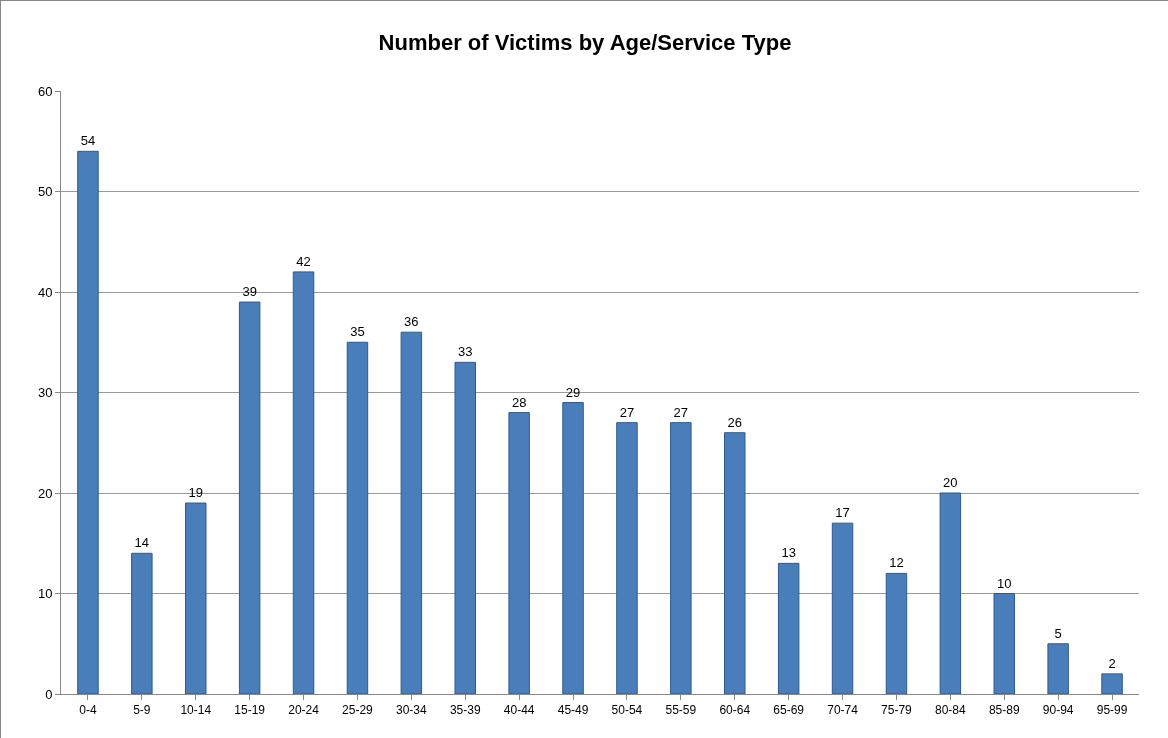 The height and width of the screenshot is (738, 1168). Describe the element at coordinates (896, 563) in the screenshot. I see `data-label: 12` at that location.